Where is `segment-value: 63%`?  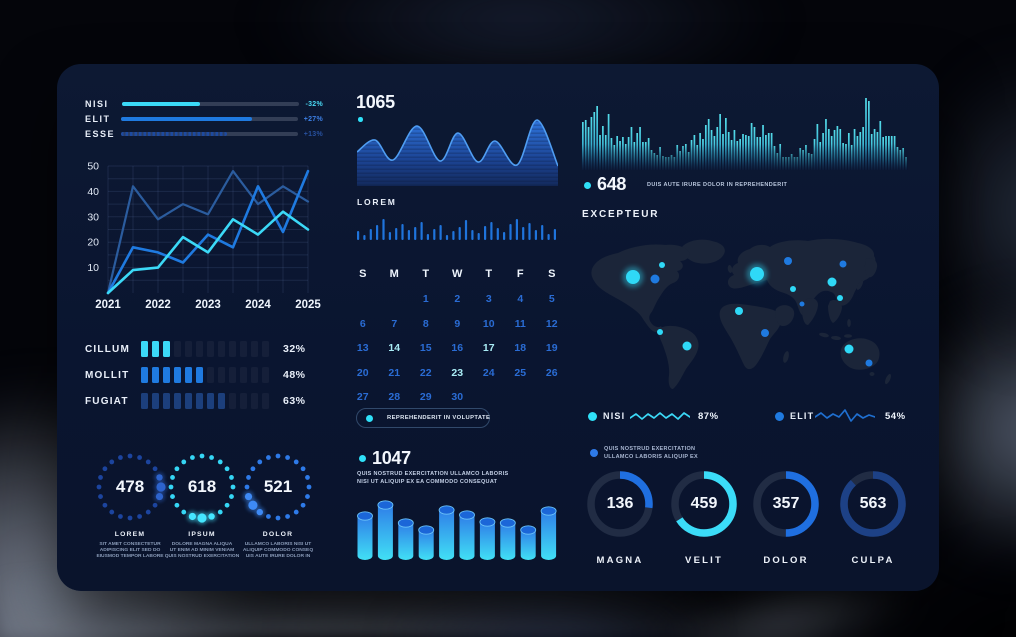
segment-value: 63% is located at coordinates (294, 401).